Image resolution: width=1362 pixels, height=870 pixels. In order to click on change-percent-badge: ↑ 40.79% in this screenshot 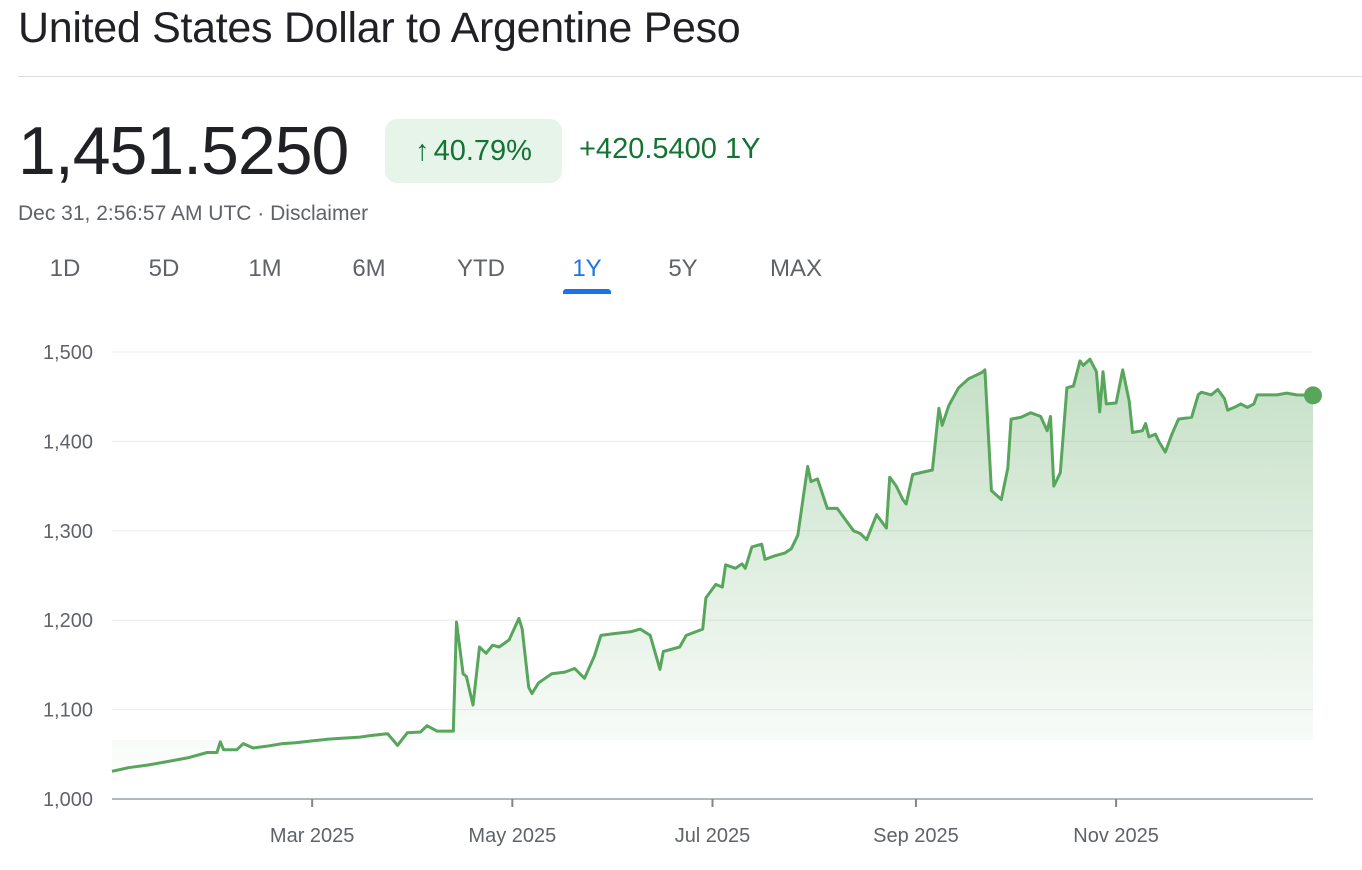, I will do `click(473, 151)`.